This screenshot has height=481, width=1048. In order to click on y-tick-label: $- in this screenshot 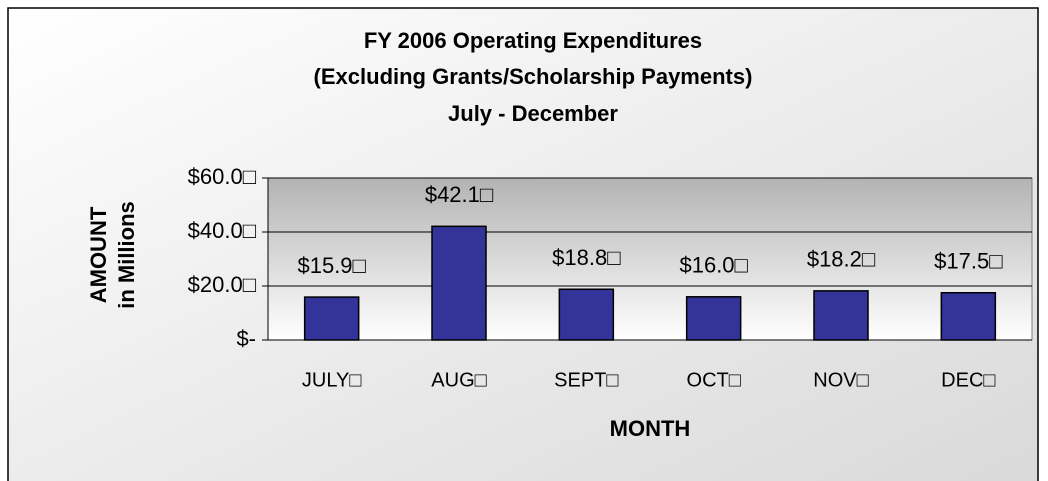, I will do `click(246, 338)`.